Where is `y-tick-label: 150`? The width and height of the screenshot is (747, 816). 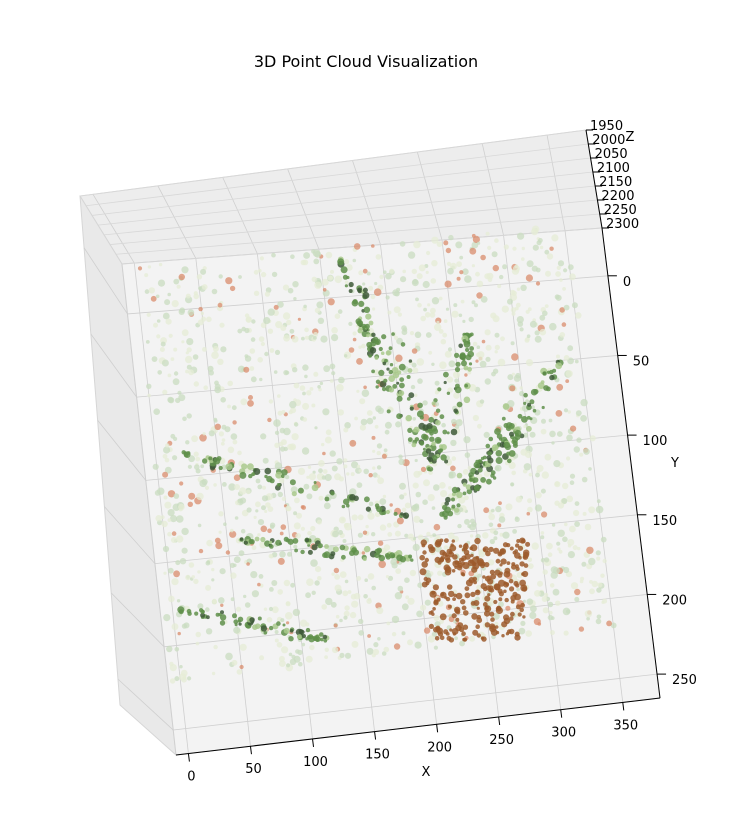
y-tick-label: 150 is located at coordinates (664, 521).